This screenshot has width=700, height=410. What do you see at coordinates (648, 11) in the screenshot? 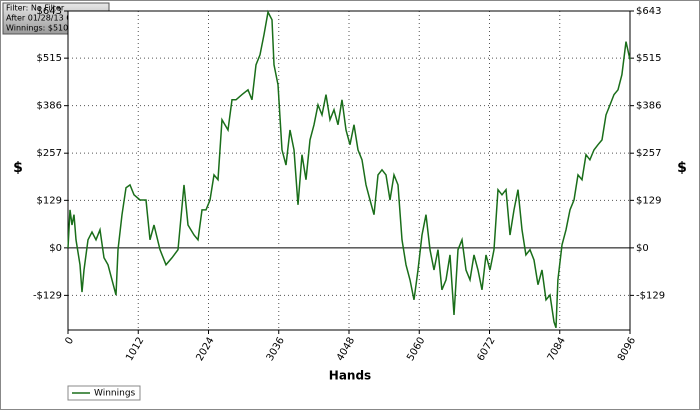
I see `y-tick-label-right: $643` at bounding box center [648, 11].